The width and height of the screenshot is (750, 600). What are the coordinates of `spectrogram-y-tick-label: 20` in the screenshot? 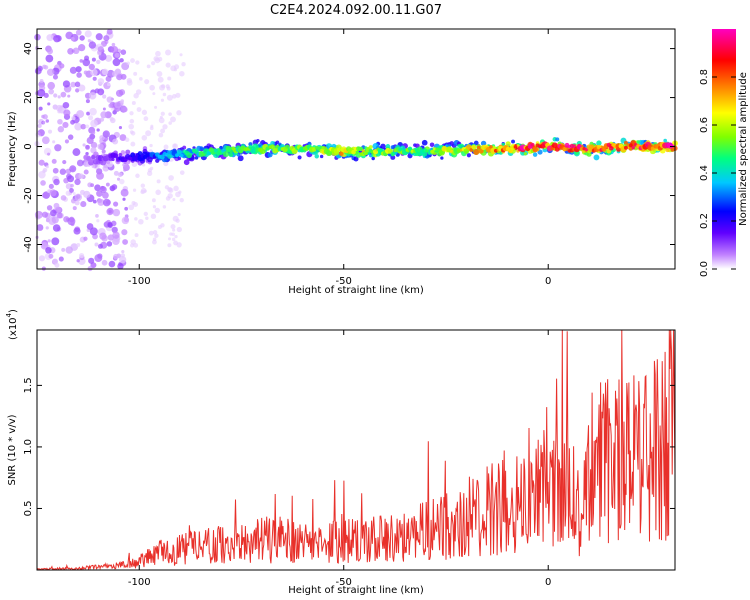 It's located at (28, 97).